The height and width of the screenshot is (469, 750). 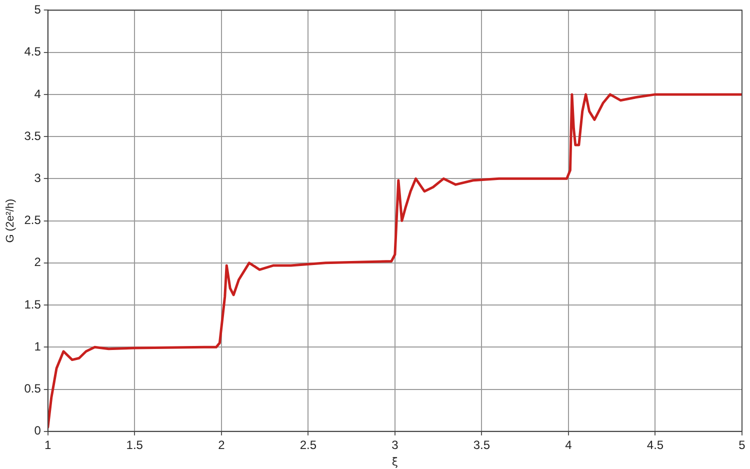 What do you see at coordinates (33, 51) in the screenshot?
I see `y-tick-label: 4.5` at bounding box center [33, 51].